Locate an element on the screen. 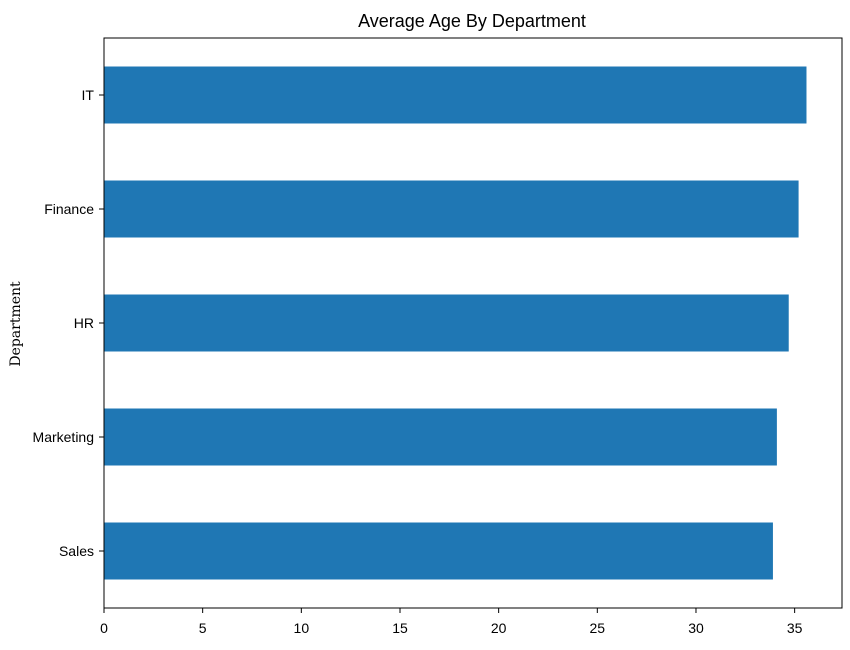  x-tick-label: 0 is located at coordinates (104, 628).